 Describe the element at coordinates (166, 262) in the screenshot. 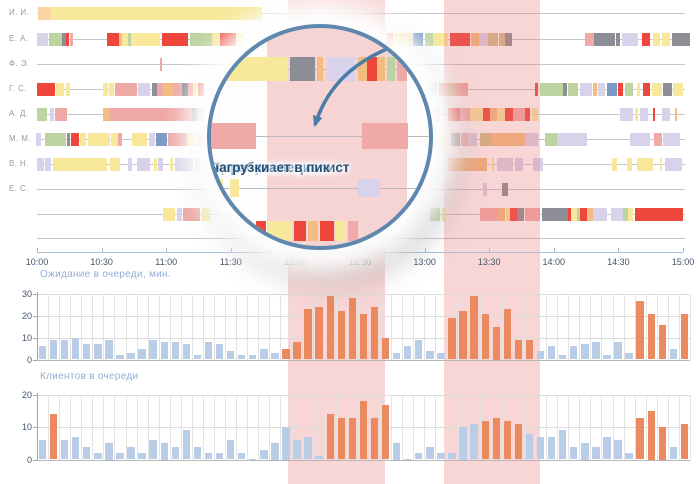

I see `time-tick-label: 11:00` at that location.